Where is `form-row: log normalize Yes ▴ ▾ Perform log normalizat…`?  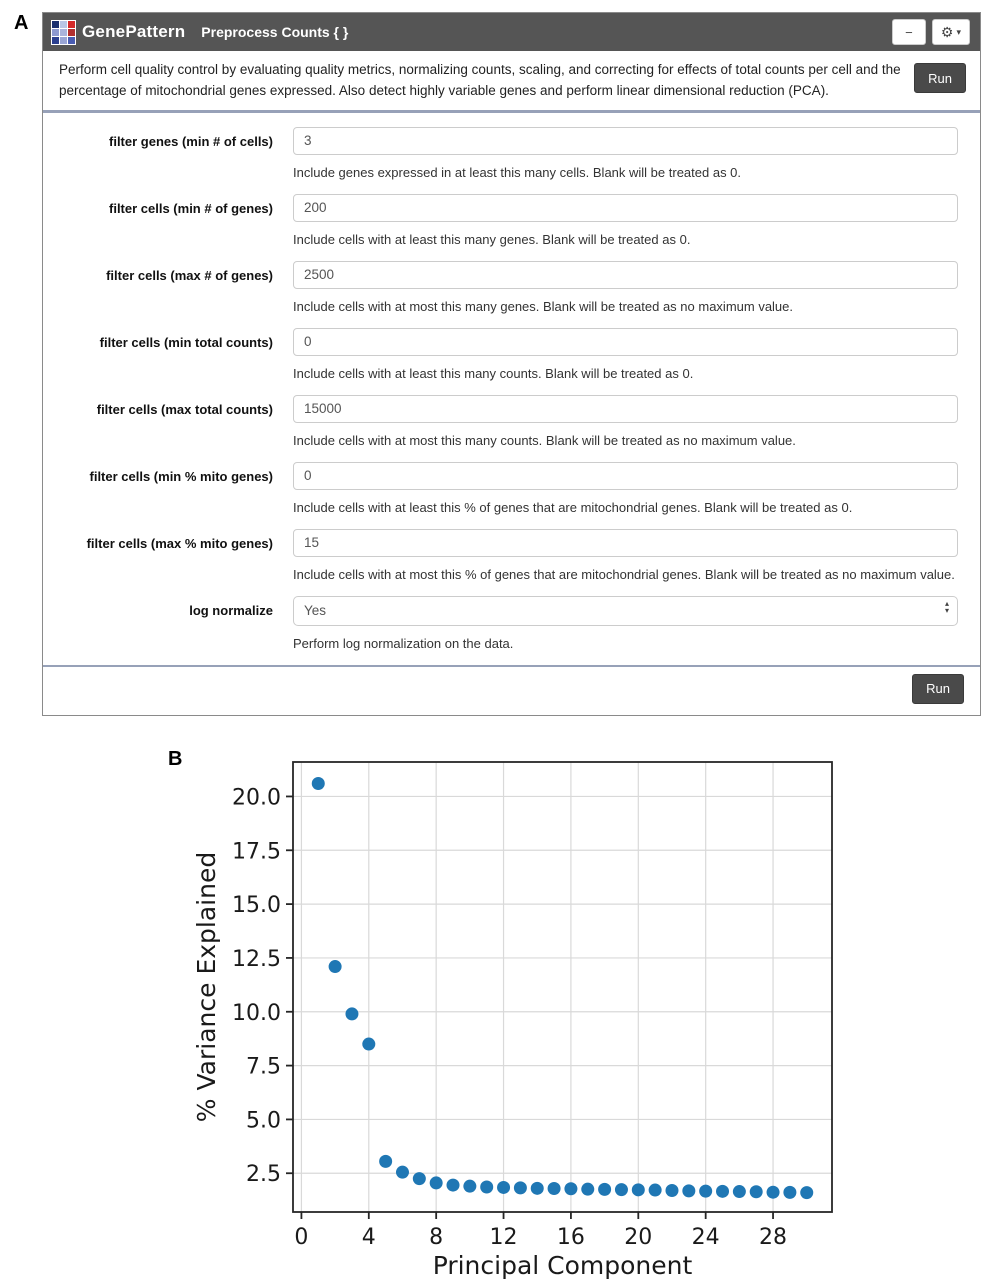
form-row: log normalize Yes ▴ ▾ Perform log normalizat… is located at coordinates (511, 623).